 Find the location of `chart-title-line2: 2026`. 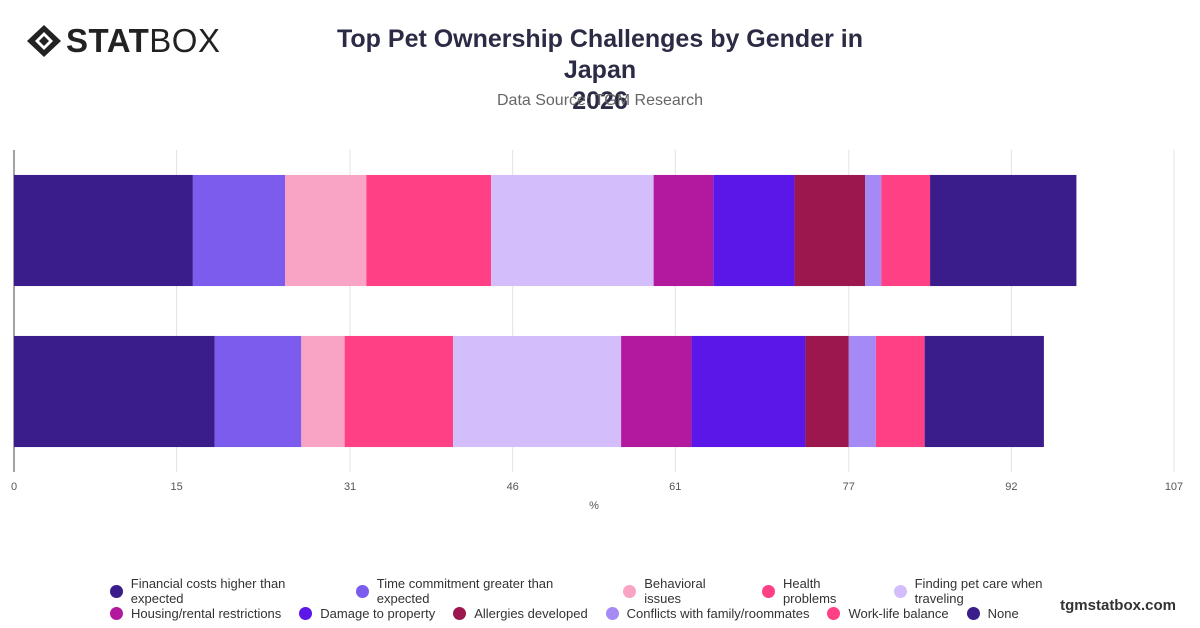

chart-title-line2: 2026 is located at coordinates (600, 101).